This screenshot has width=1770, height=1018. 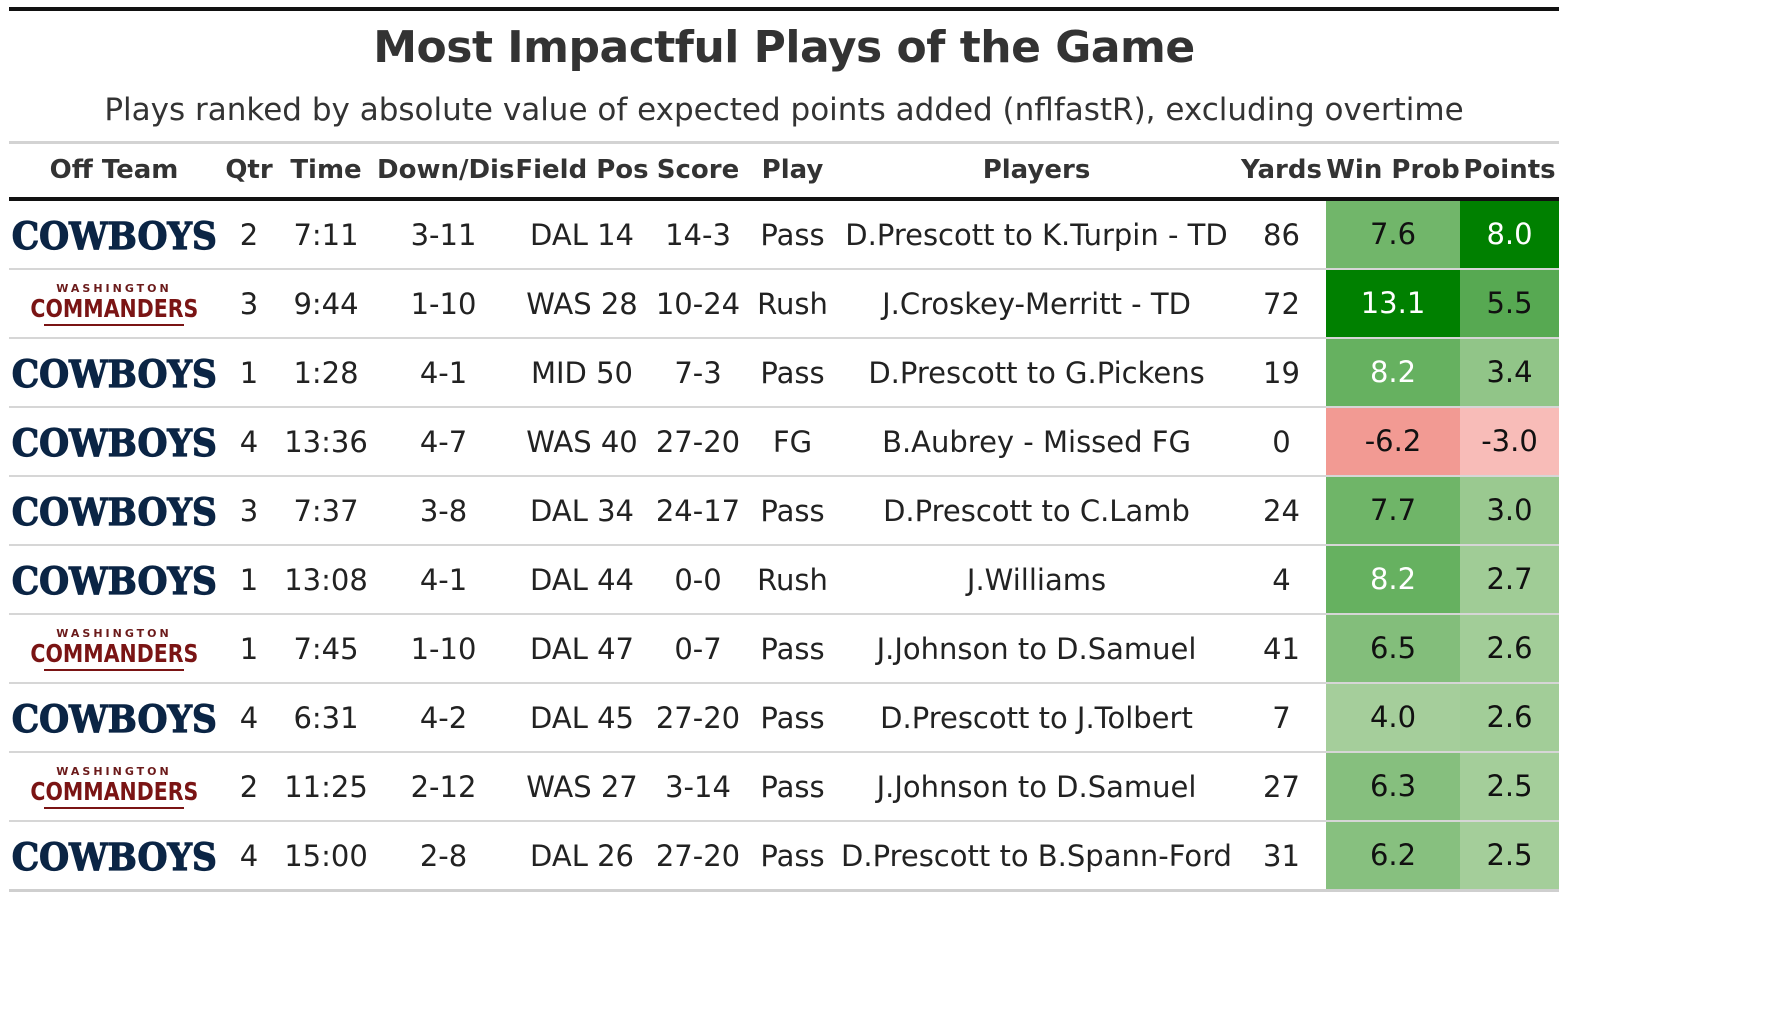 I want to click on cell-down-dis: 2-8, so click(x=443, y=856).